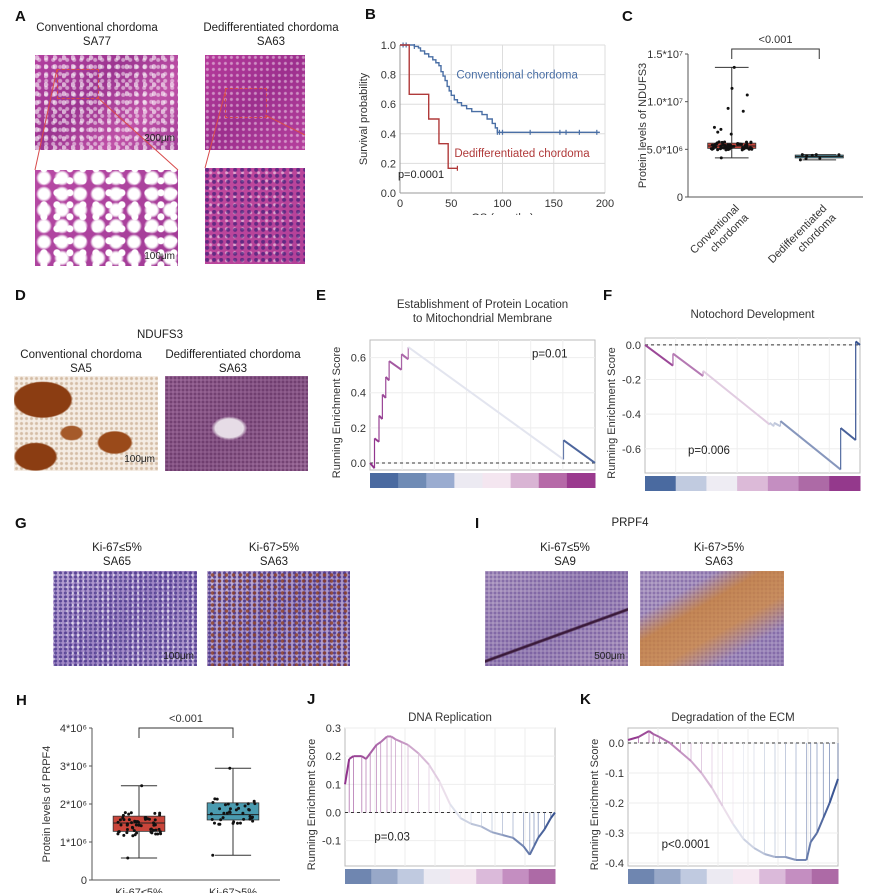 The height and width of the screenshot is (893, 869). What do you see at coordinates (139, 459) in the screenshot?
I see `scale-bar: 100μm` at bounding box center [139, 459].